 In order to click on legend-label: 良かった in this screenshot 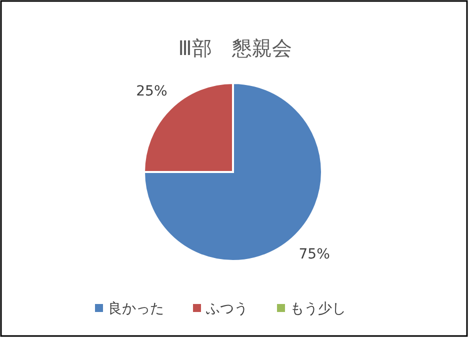, I will do `click(136, 309)`.